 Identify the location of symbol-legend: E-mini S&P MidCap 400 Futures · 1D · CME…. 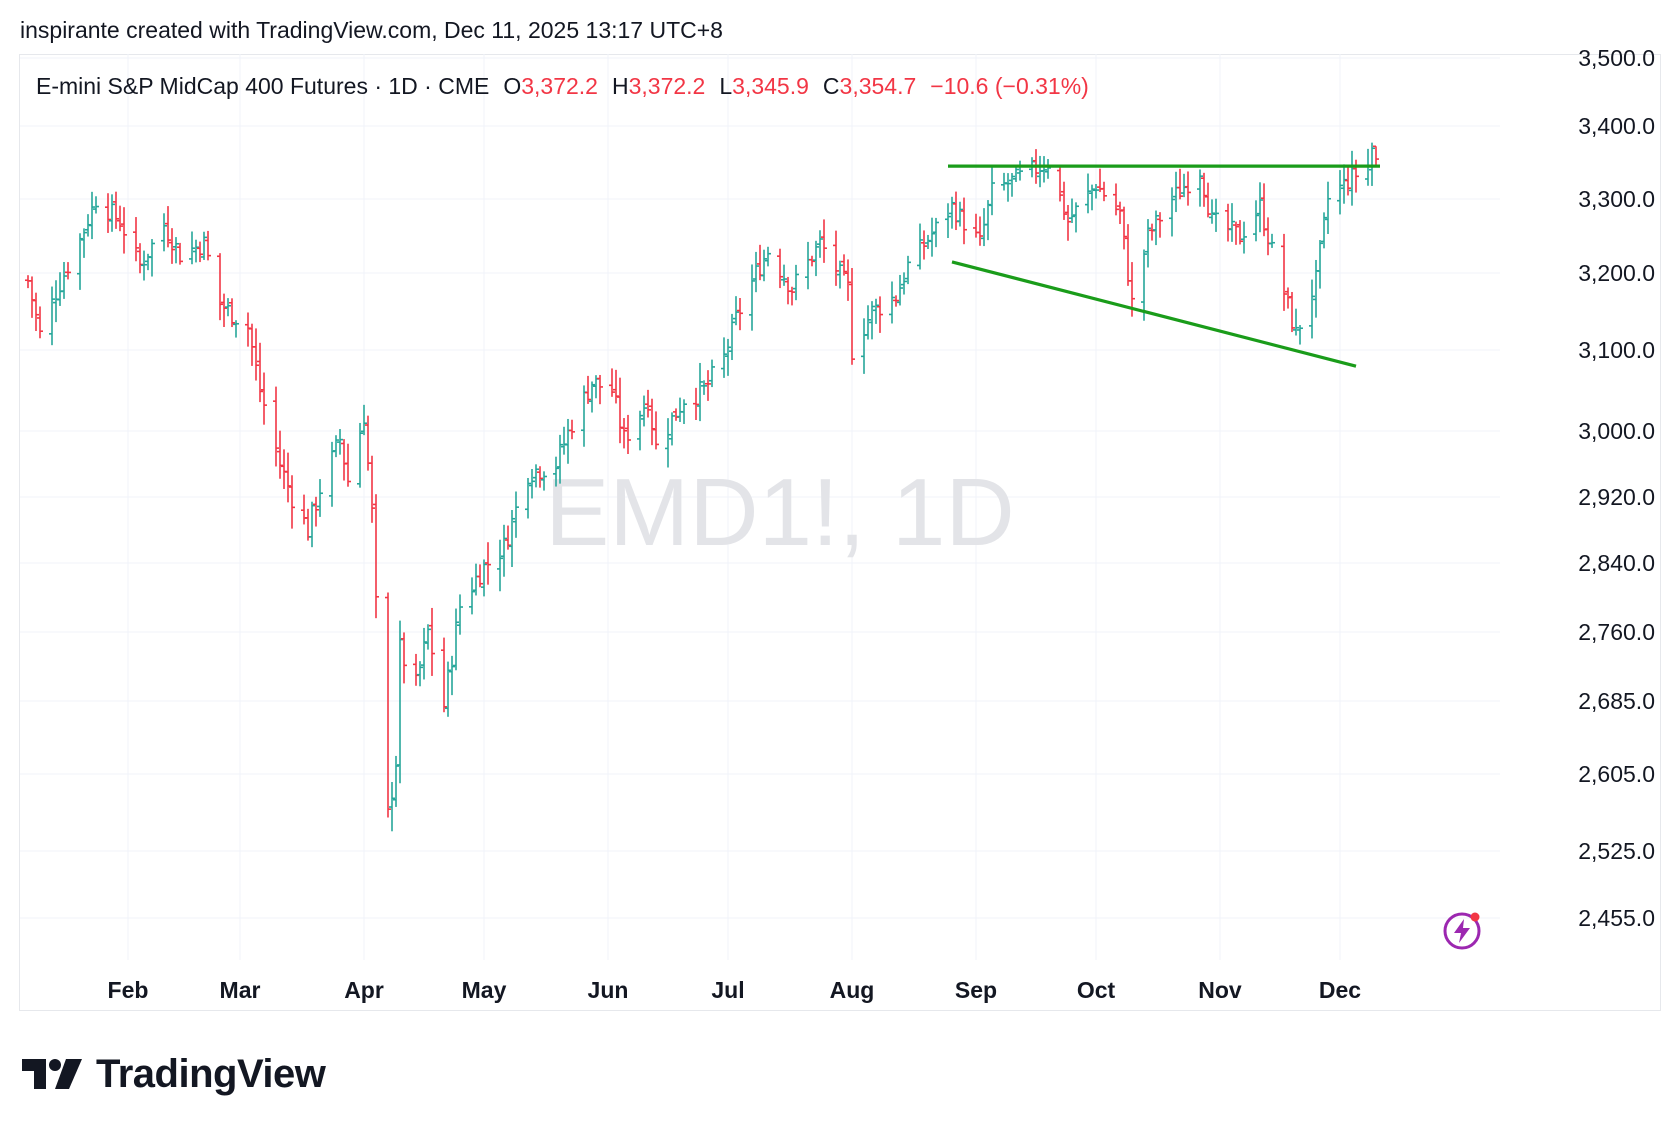
(569, 86).